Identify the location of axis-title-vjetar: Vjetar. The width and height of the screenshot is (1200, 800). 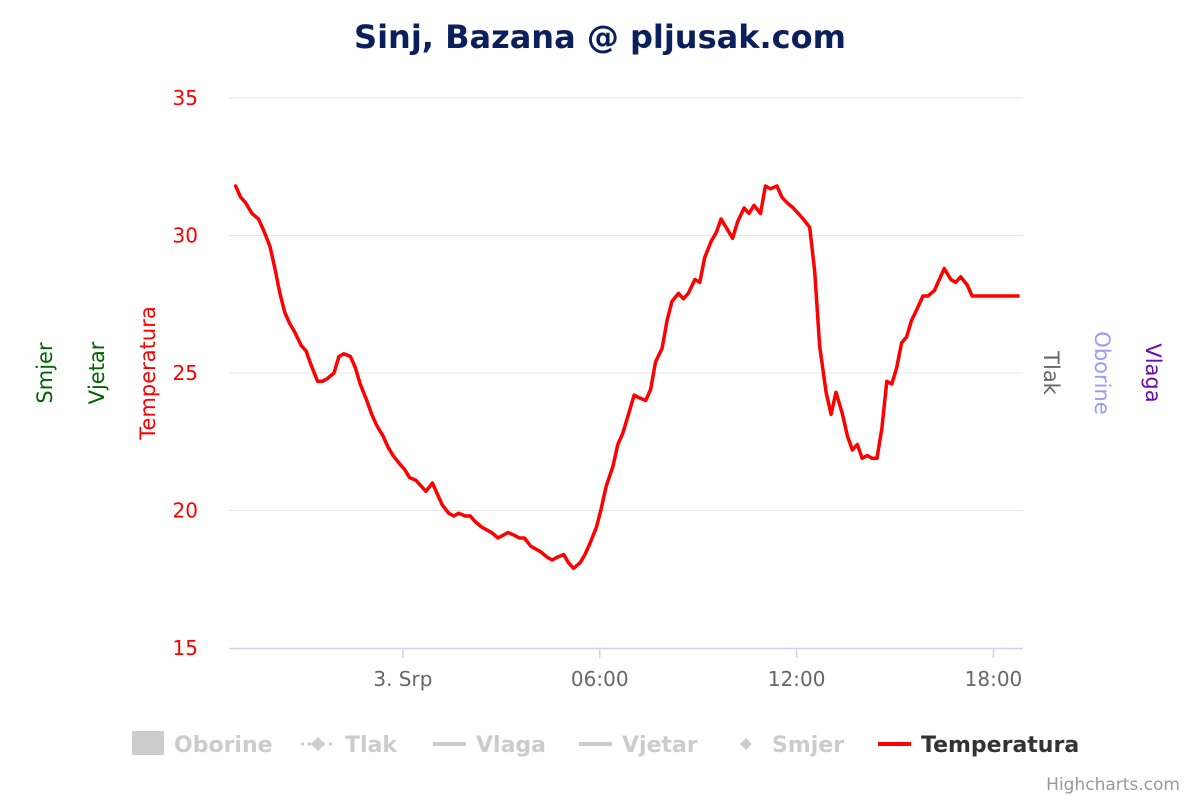
(97, 372).